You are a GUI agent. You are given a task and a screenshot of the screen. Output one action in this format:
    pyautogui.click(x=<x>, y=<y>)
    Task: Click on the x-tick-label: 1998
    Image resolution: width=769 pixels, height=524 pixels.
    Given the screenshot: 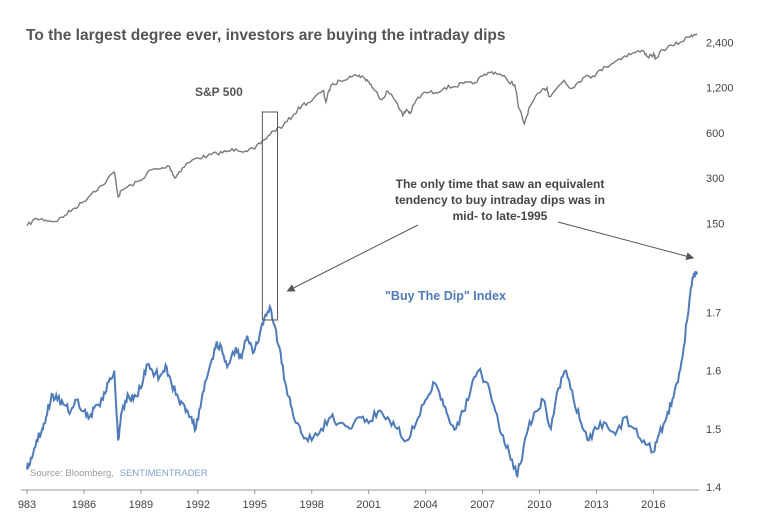 What is the action you would take?
    pyautogui.click(x=311, y=505)
    